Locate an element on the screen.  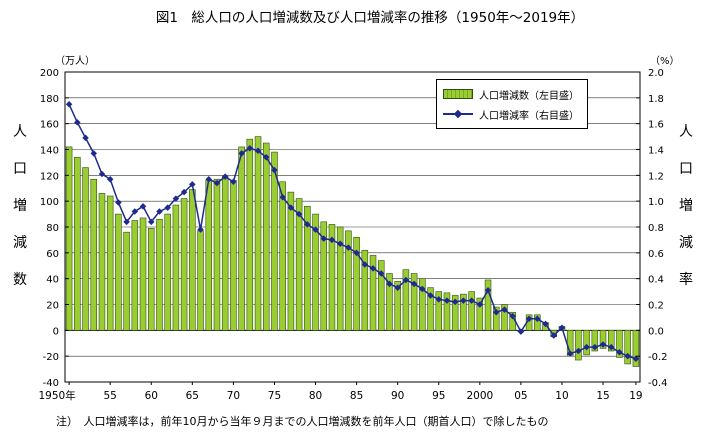
x-tick-label: 1950年 is located at coordinates (56, 395).